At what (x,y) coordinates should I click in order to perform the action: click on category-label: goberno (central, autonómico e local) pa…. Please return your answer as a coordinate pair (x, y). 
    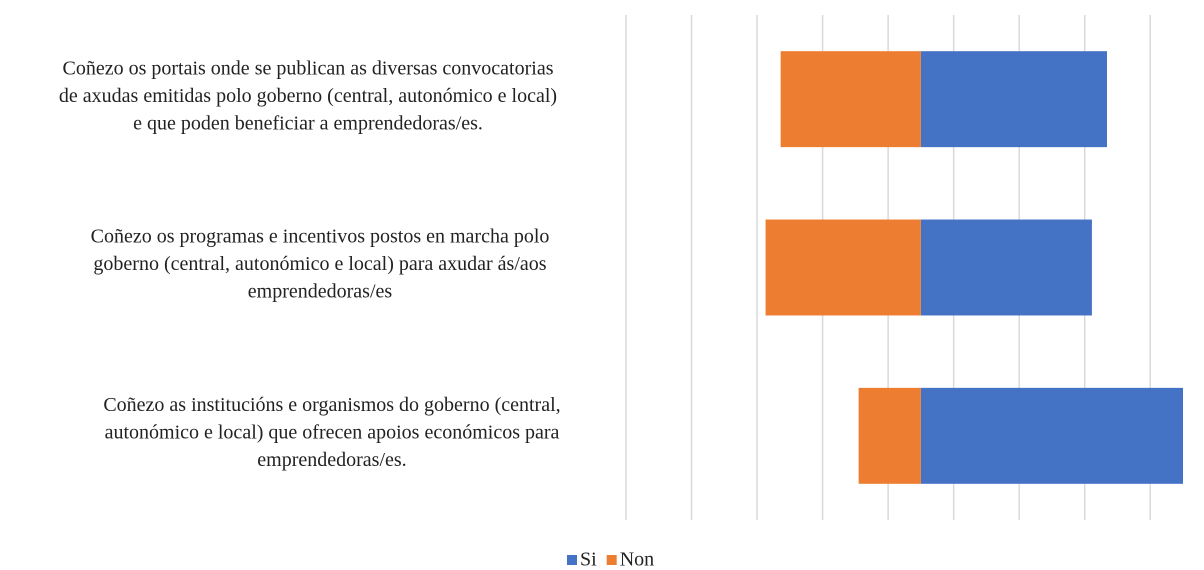
    Looking at the image, I should click on (319, 264).